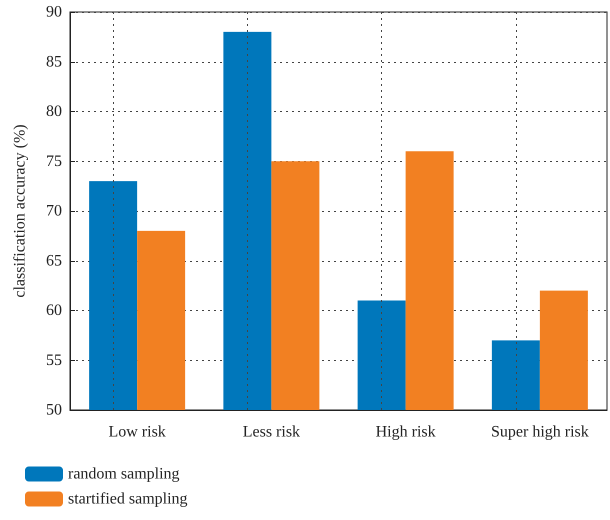 This screenshot has width=610, height=520. Describe the element at coordinates (54, 310) in the screenshot. I see `y-tick-label: 60` at that location.